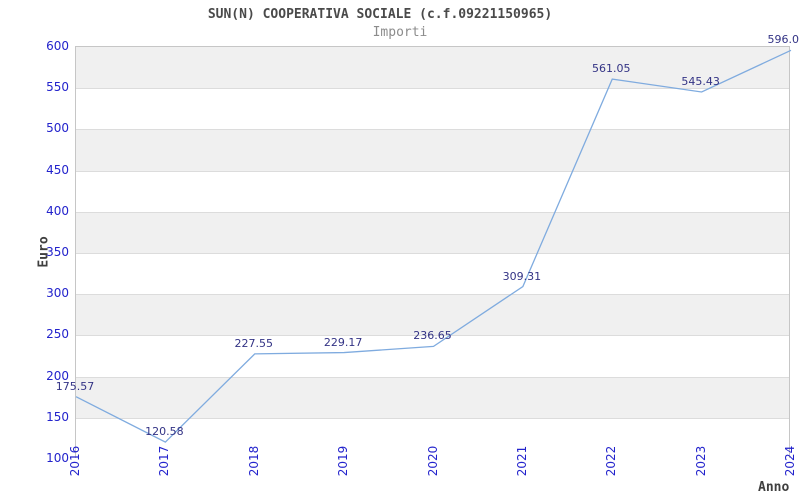  What do you see at coordinates (57, 252) in the screenshot?
I see `y-tick-label: 350` at bounding box center [57, 252].